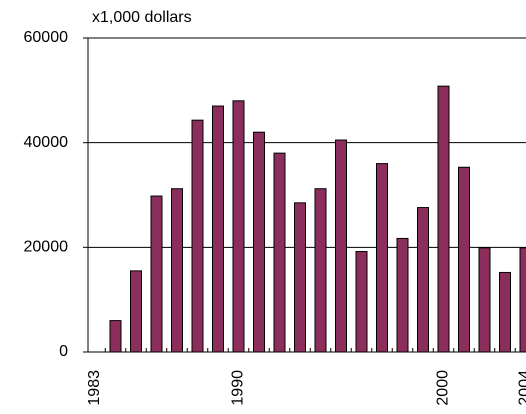 Image resolution: width=526 pixels, height=414 pixels. I want to click on y-tick-label: 20000, so click(46, 247).